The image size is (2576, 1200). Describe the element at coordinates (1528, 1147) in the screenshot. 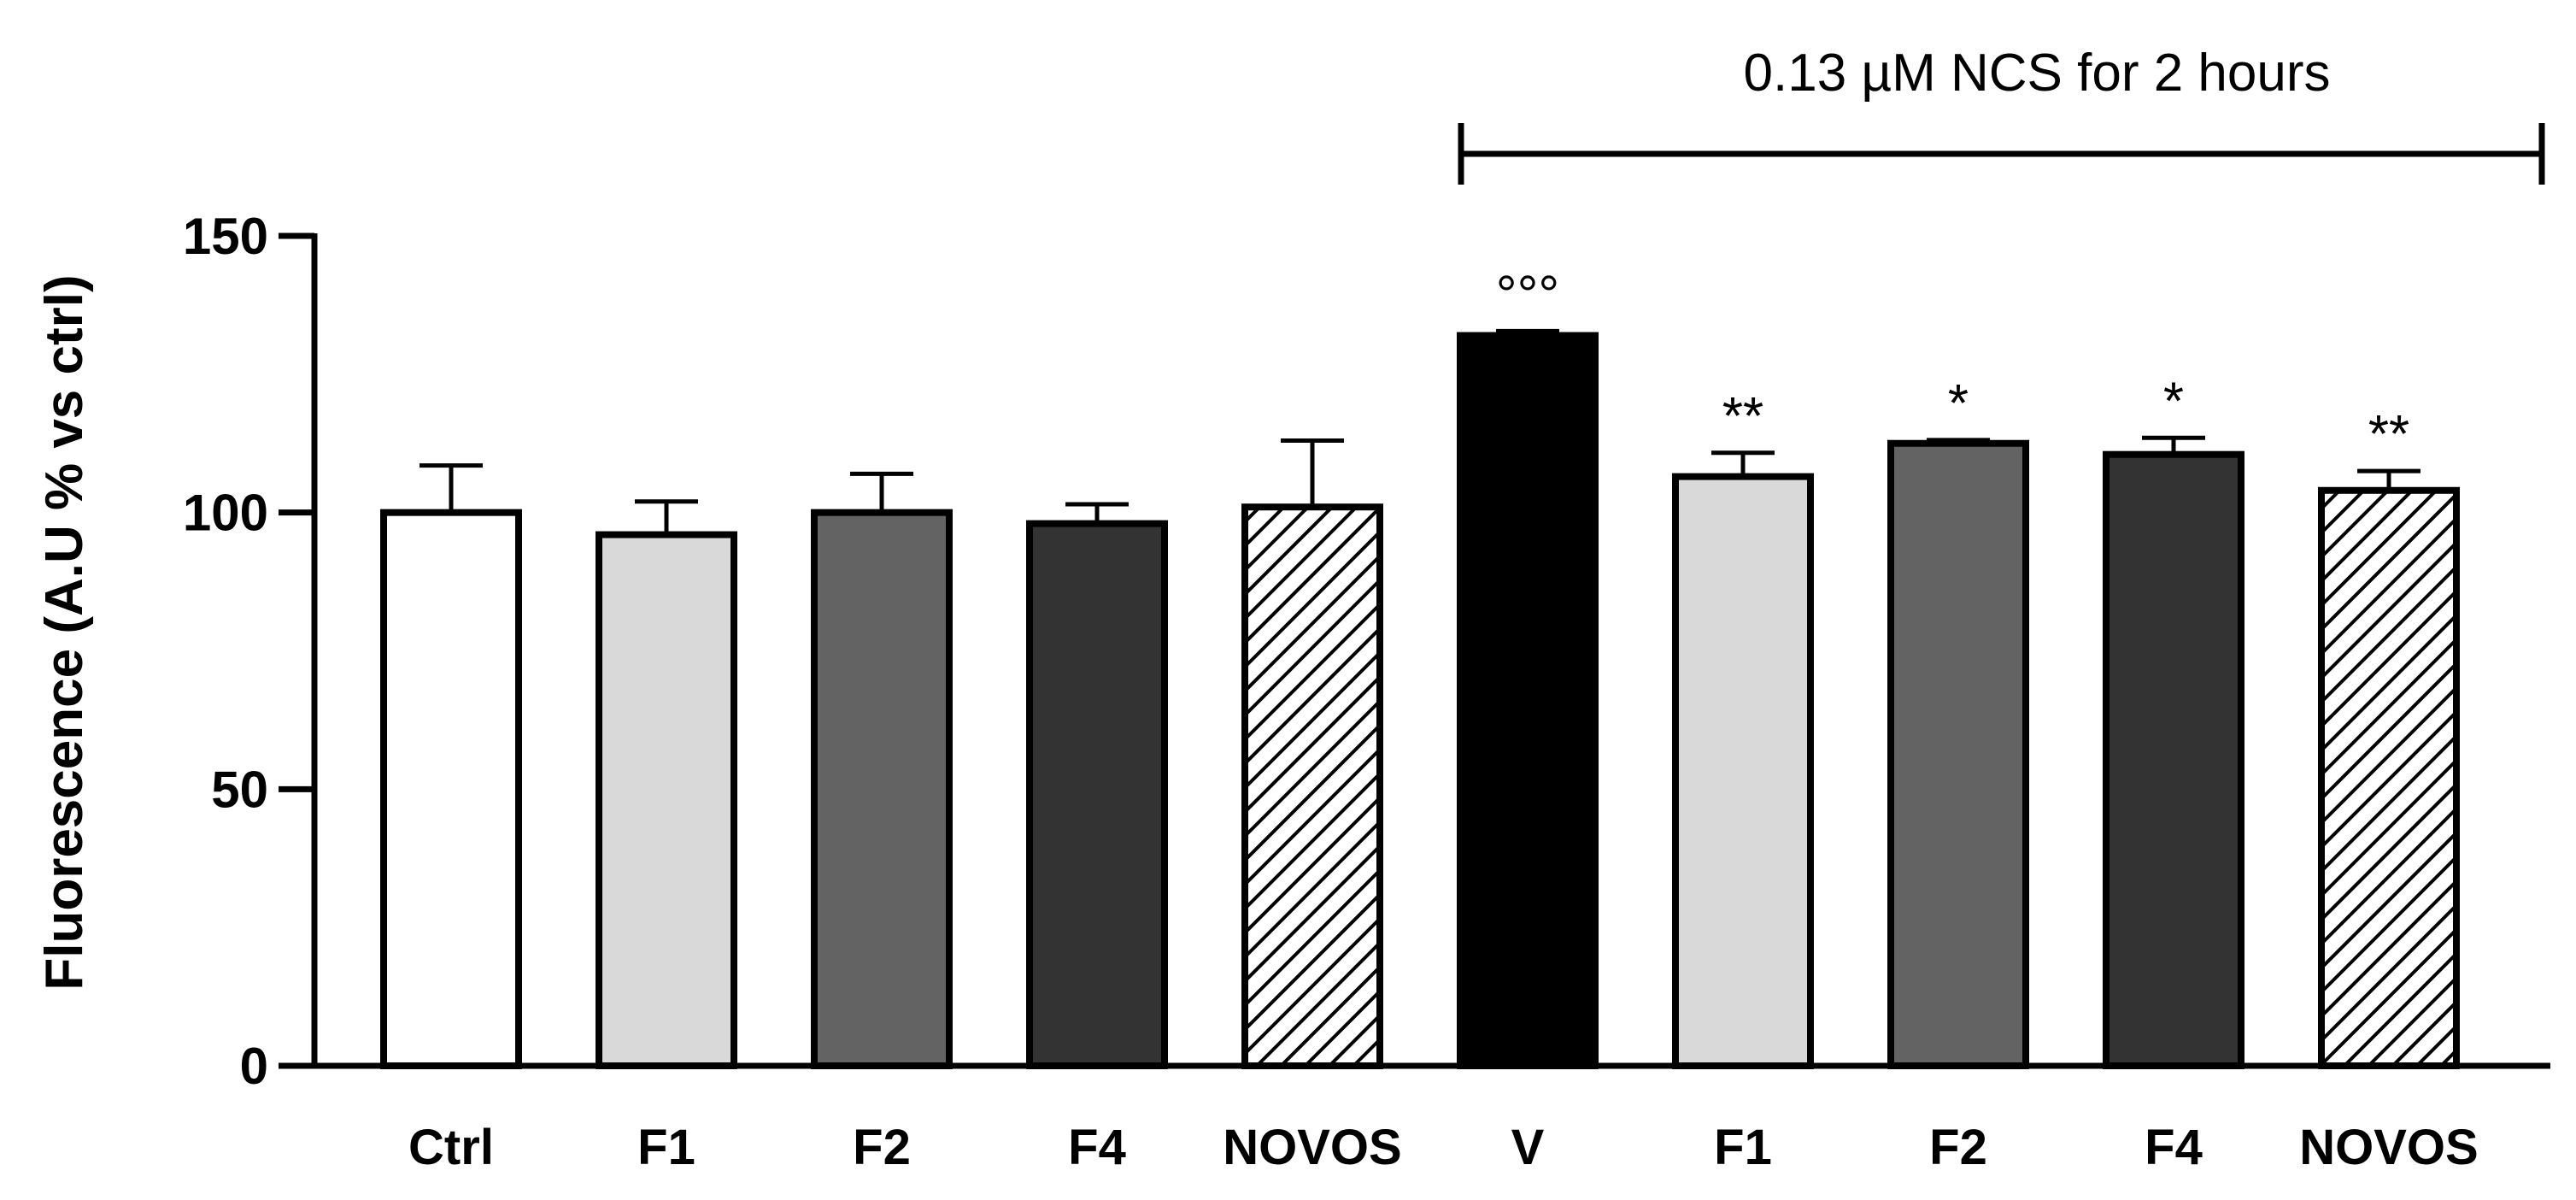

I see `x-tick-label: V` at that location.